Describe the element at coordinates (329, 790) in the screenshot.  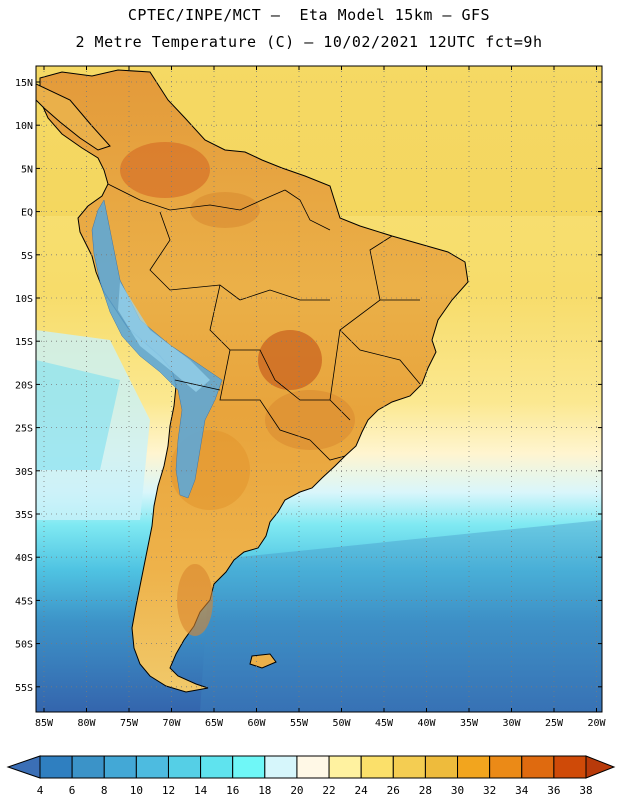
I see `colorbar-label: 22` at that location.